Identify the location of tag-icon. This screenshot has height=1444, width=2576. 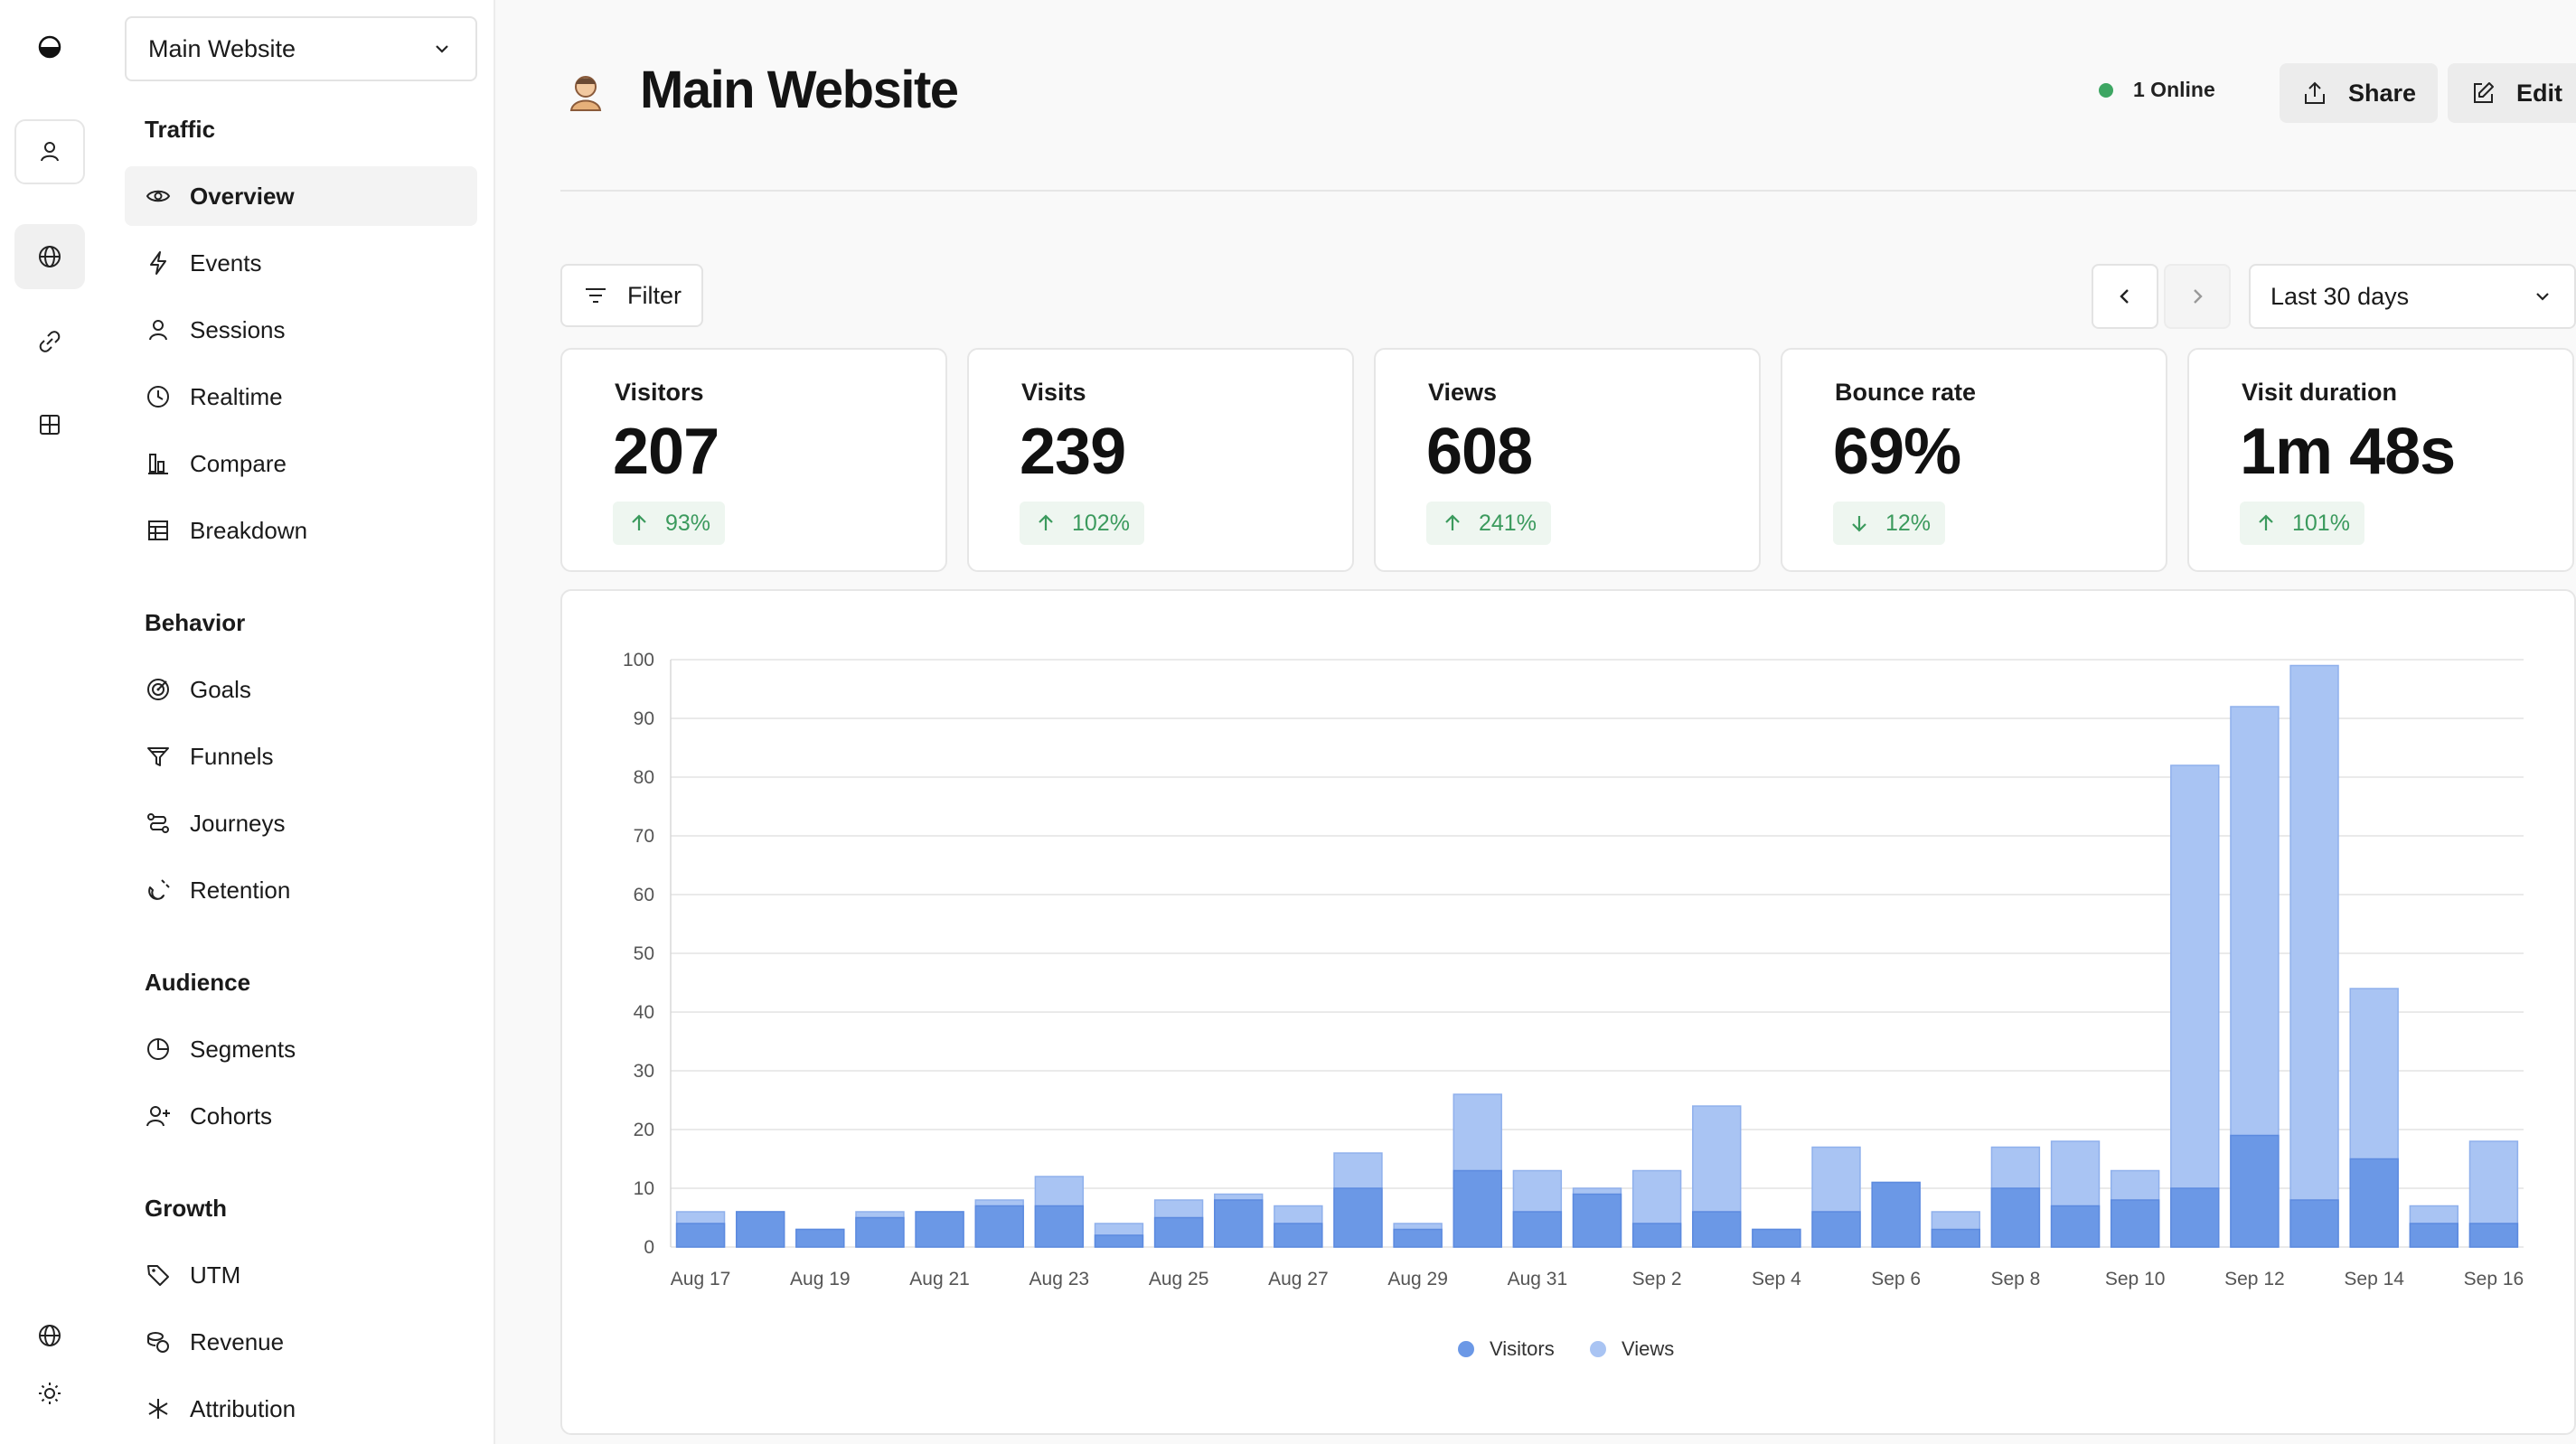
(158, 1275).